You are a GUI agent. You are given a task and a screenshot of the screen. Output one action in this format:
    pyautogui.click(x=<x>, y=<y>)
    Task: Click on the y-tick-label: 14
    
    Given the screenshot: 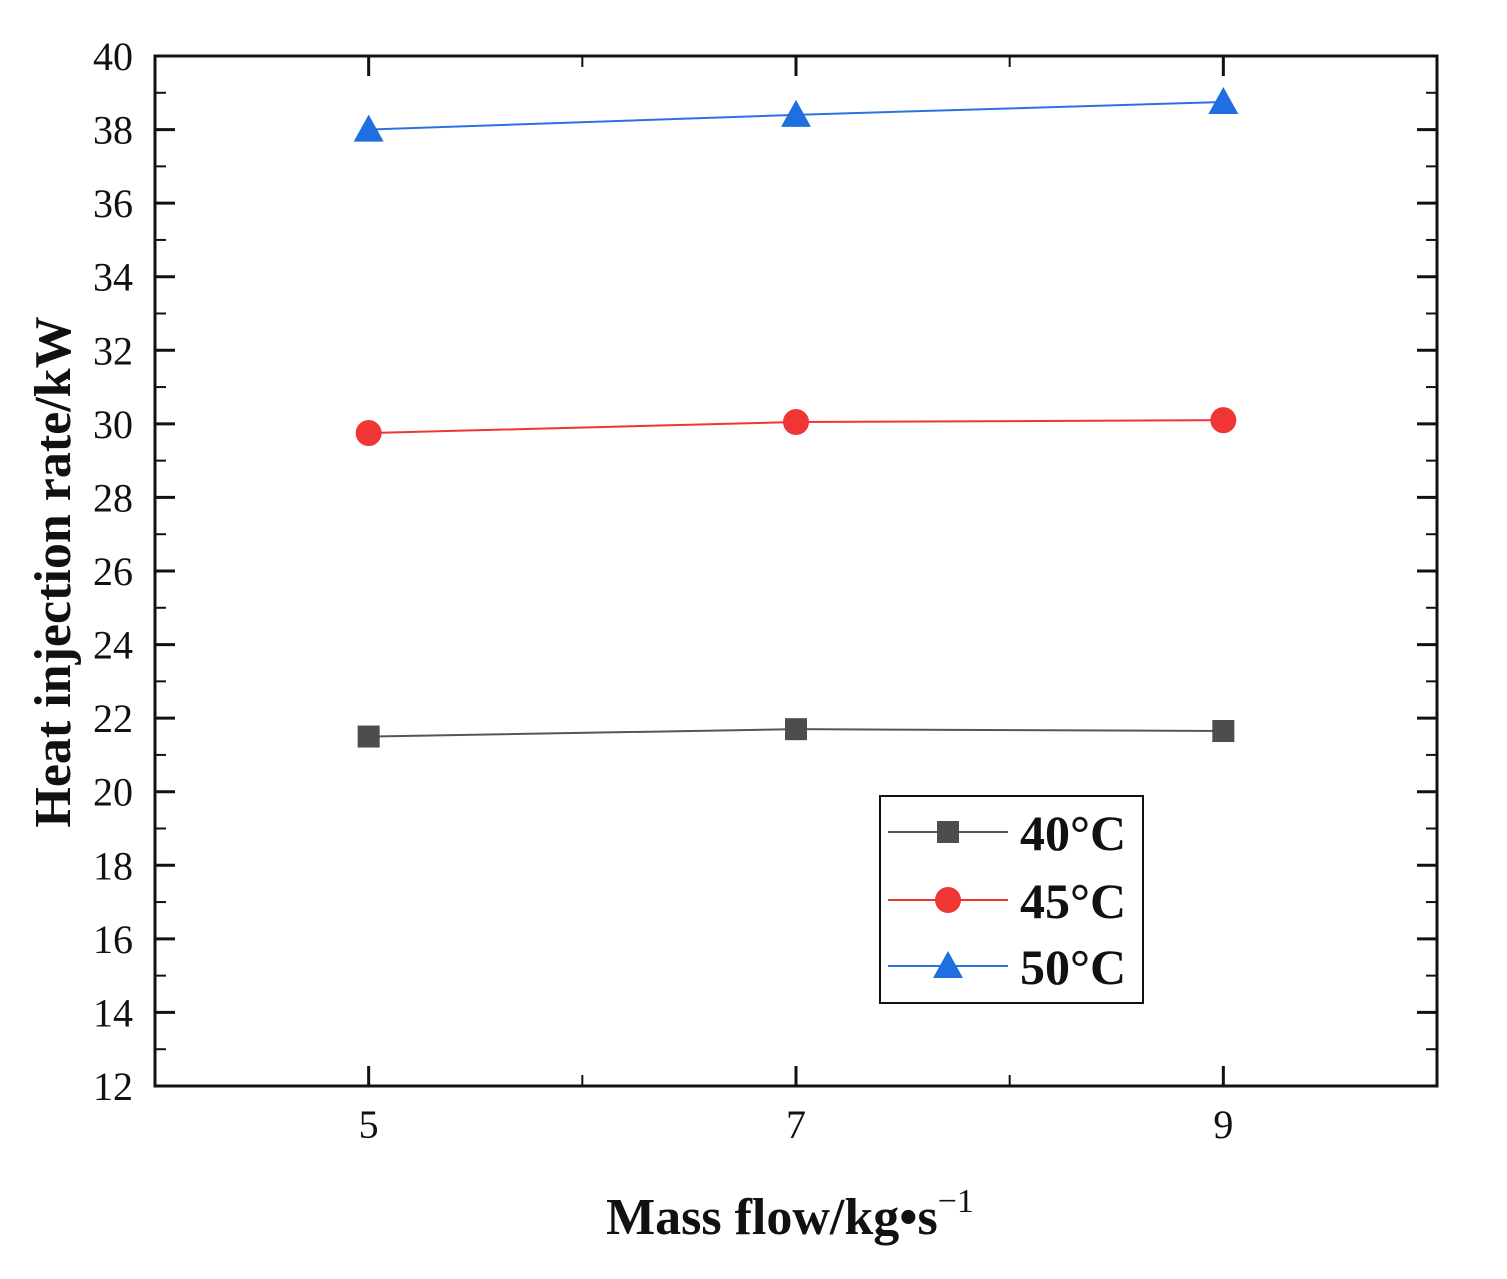 What is the action you would take?
    pyautogui.click(x=113, y=1012)
    